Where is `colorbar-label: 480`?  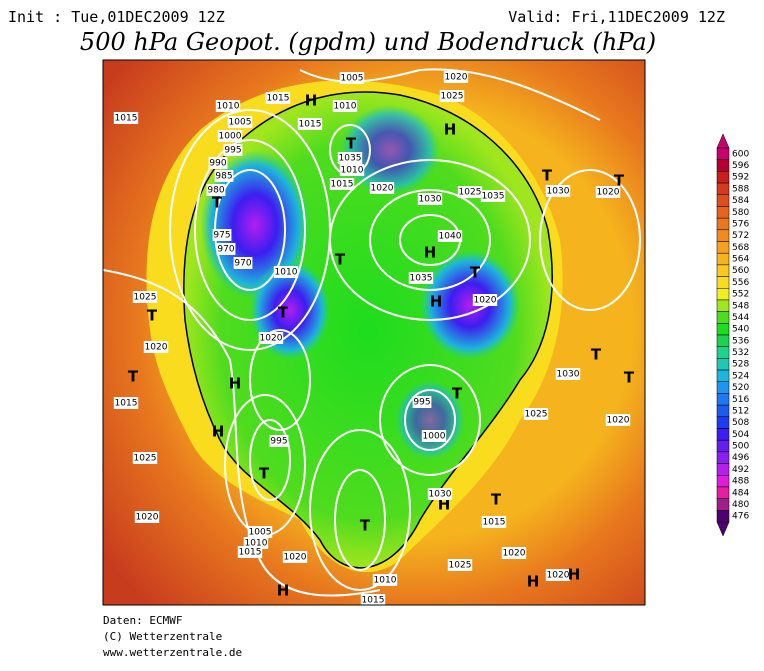
colorbar-label: 480 is located at coordinates (740, 505).